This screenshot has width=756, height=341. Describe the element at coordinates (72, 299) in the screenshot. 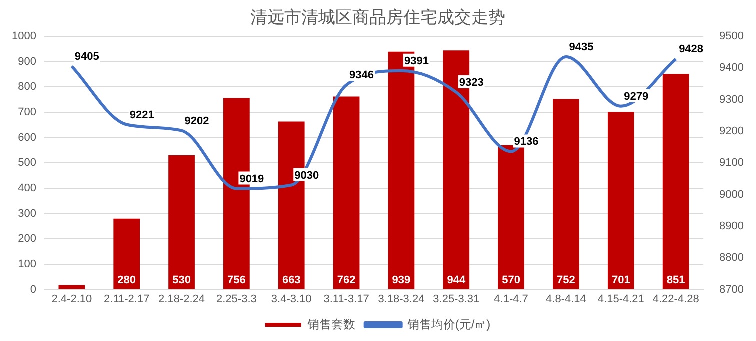

I see `x-tick-label: 2.4-2.10` at that location.